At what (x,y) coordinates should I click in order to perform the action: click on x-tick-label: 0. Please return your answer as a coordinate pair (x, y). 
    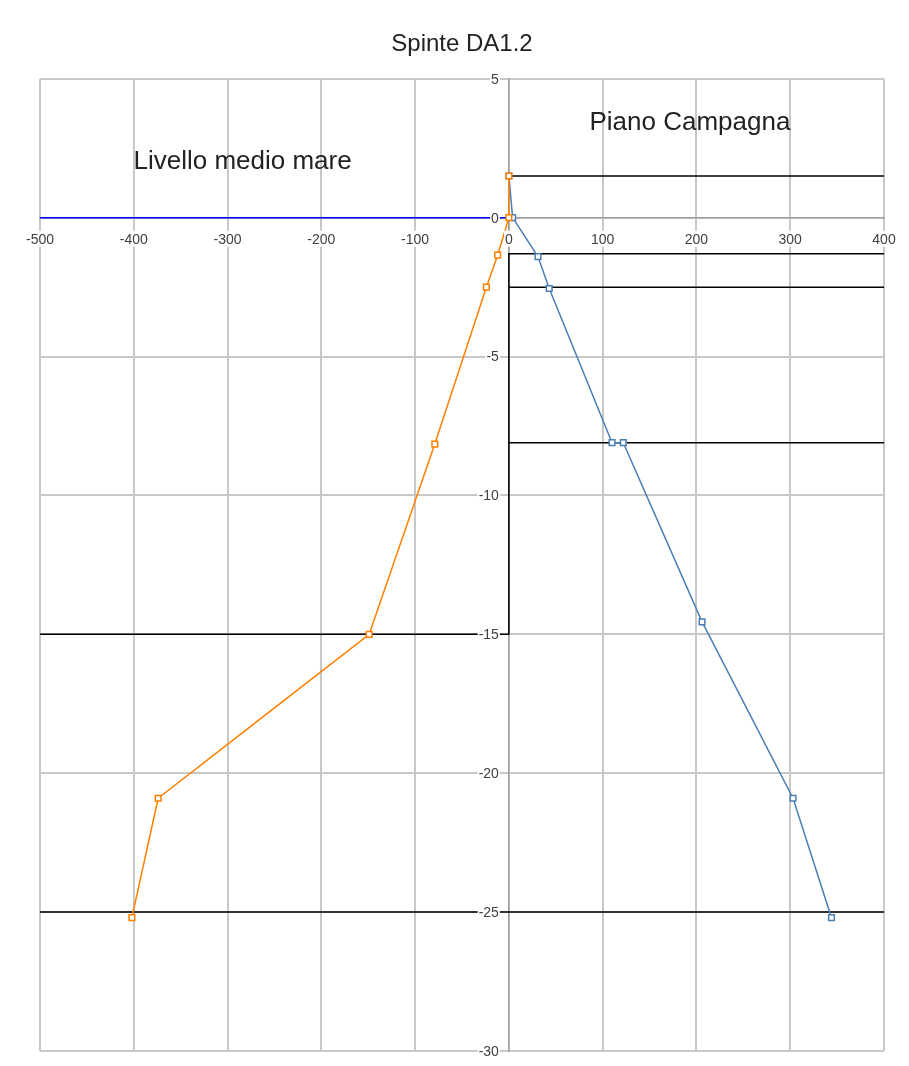
    Looking at the image, I should click on (509, 238).